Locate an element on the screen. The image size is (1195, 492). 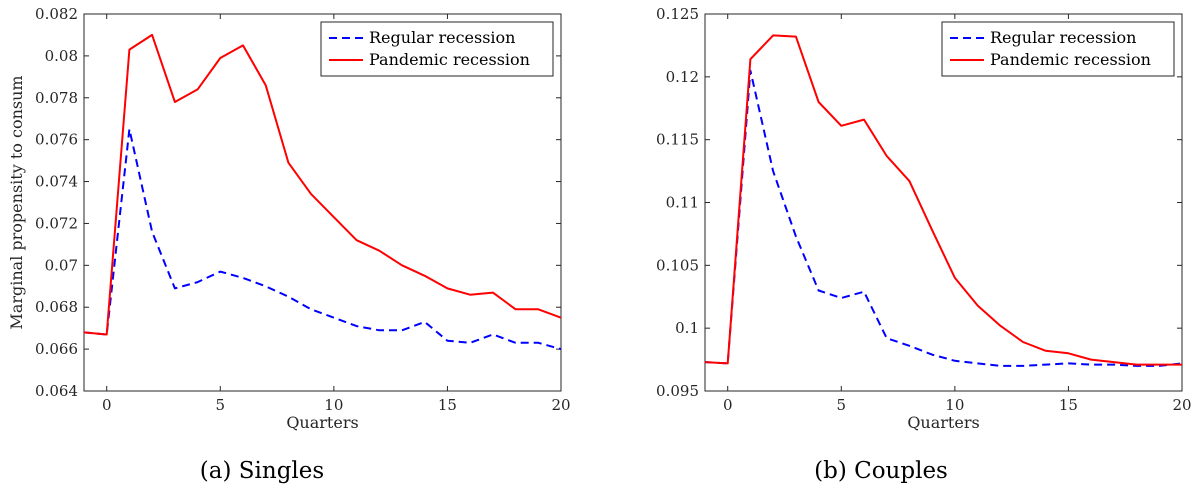
y-tick-label: 0.095 is located at coordinates (677, 391).